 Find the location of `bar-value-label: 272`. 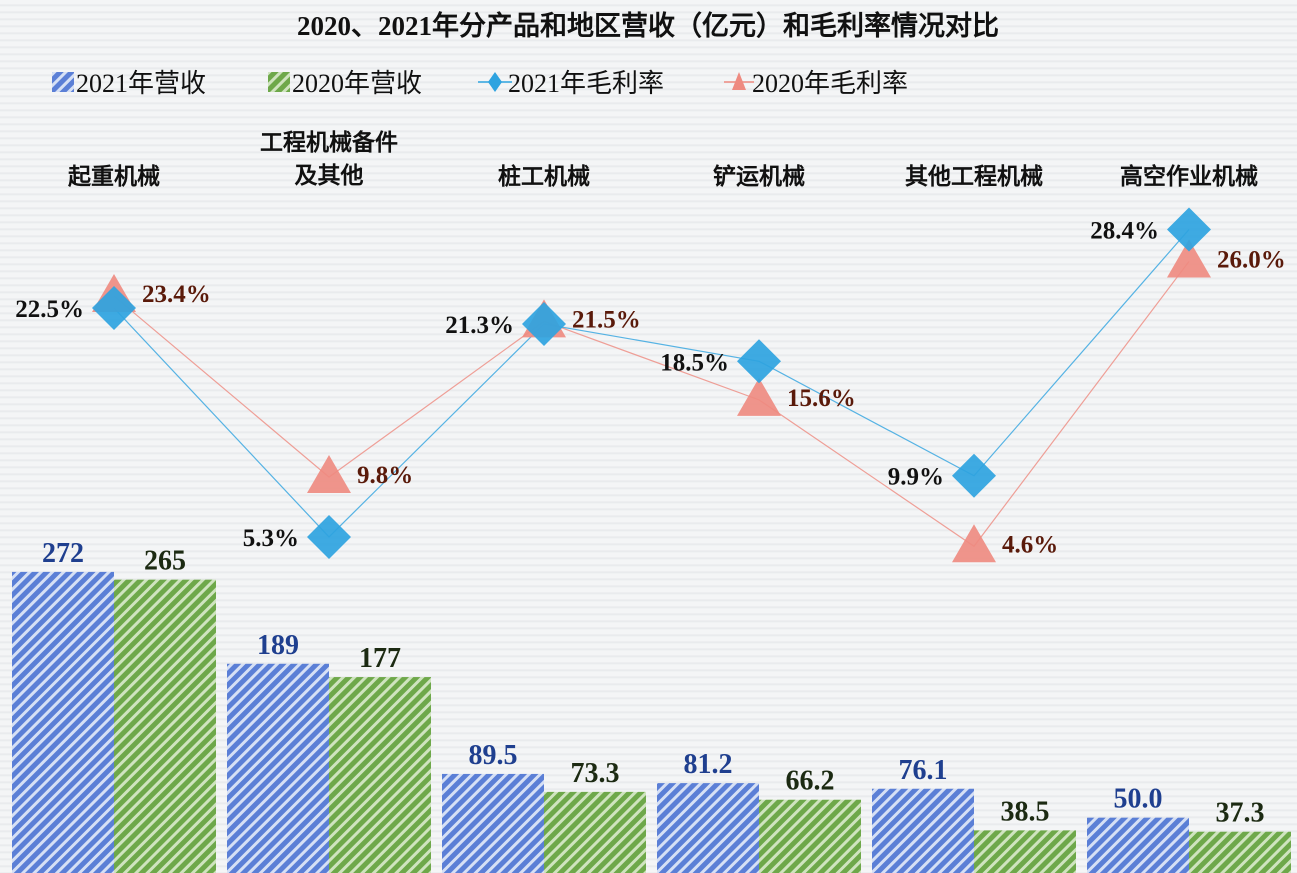

bar-value-label: 272 is located at coordinates (63, 553).